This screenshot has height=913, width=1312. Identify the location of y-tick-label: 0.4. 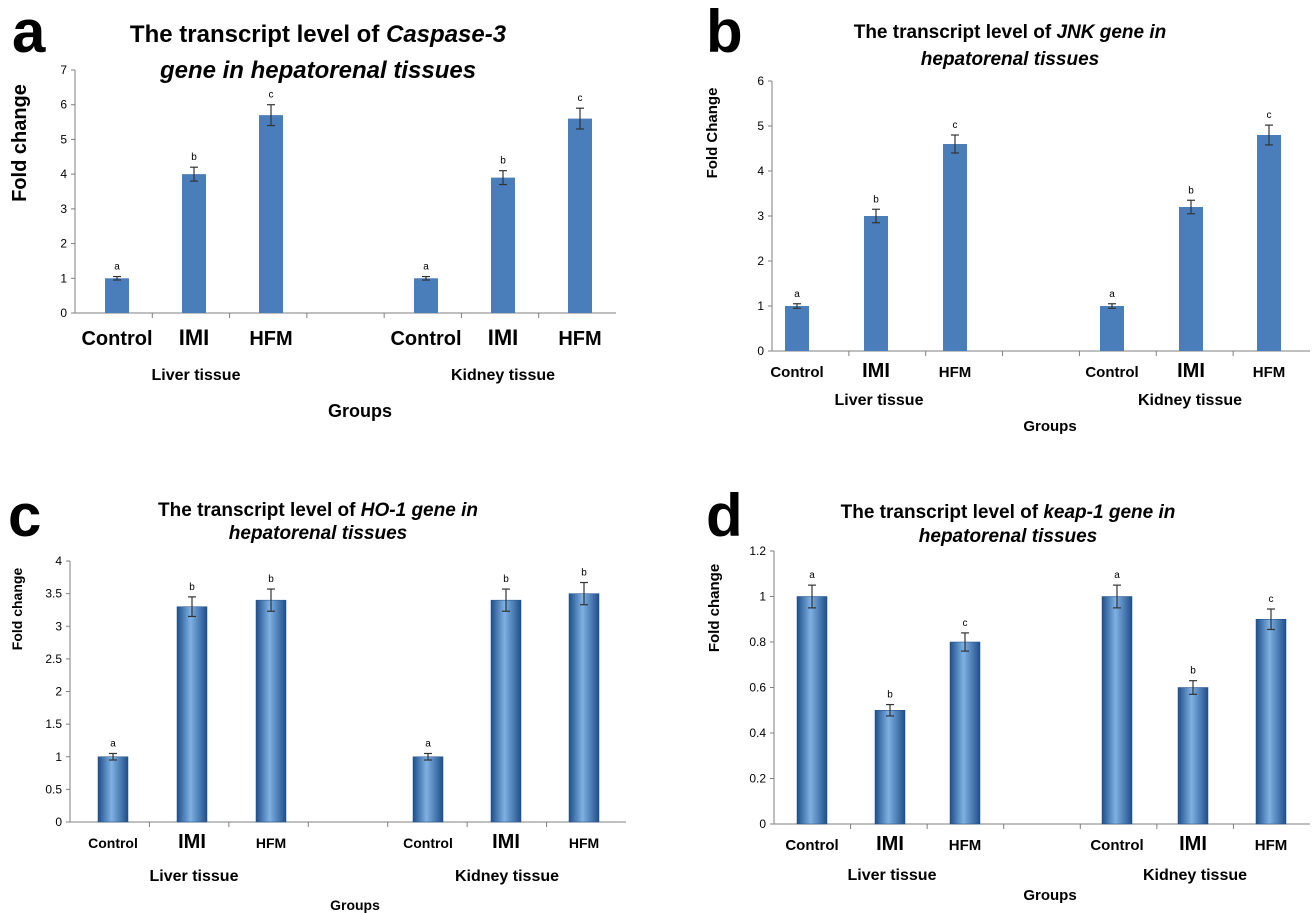
(757, 733).